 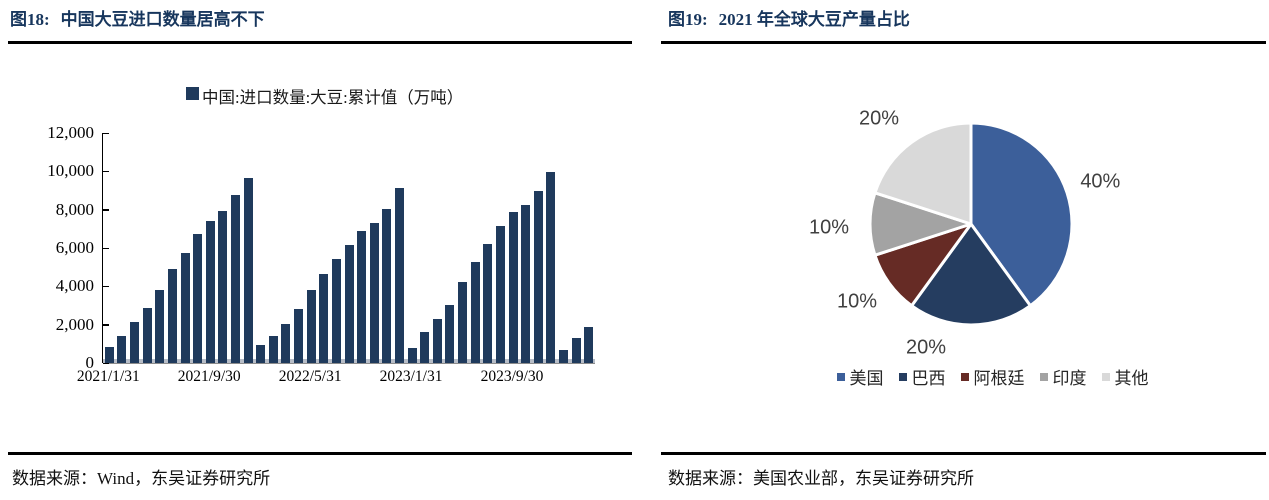 What do you see at coordinates (866, 378) in the screenshot?
I see `pie-legend-label: 美国` at bounding box center [866, 378].